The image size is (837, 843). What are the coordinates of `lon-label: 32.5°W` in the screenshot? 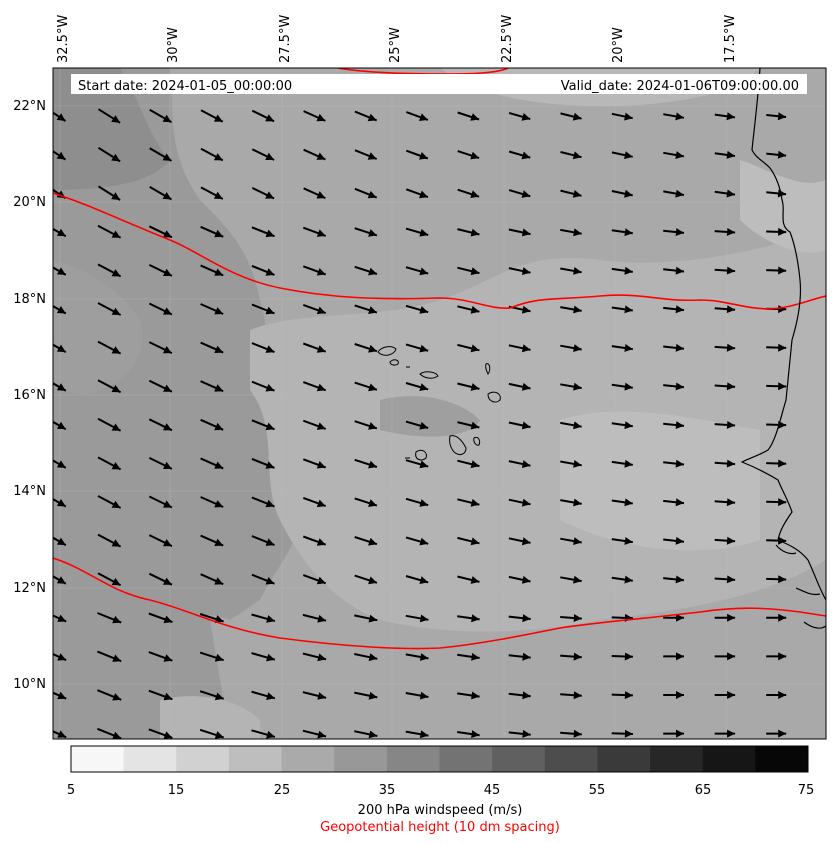 It's located at (63, 39).